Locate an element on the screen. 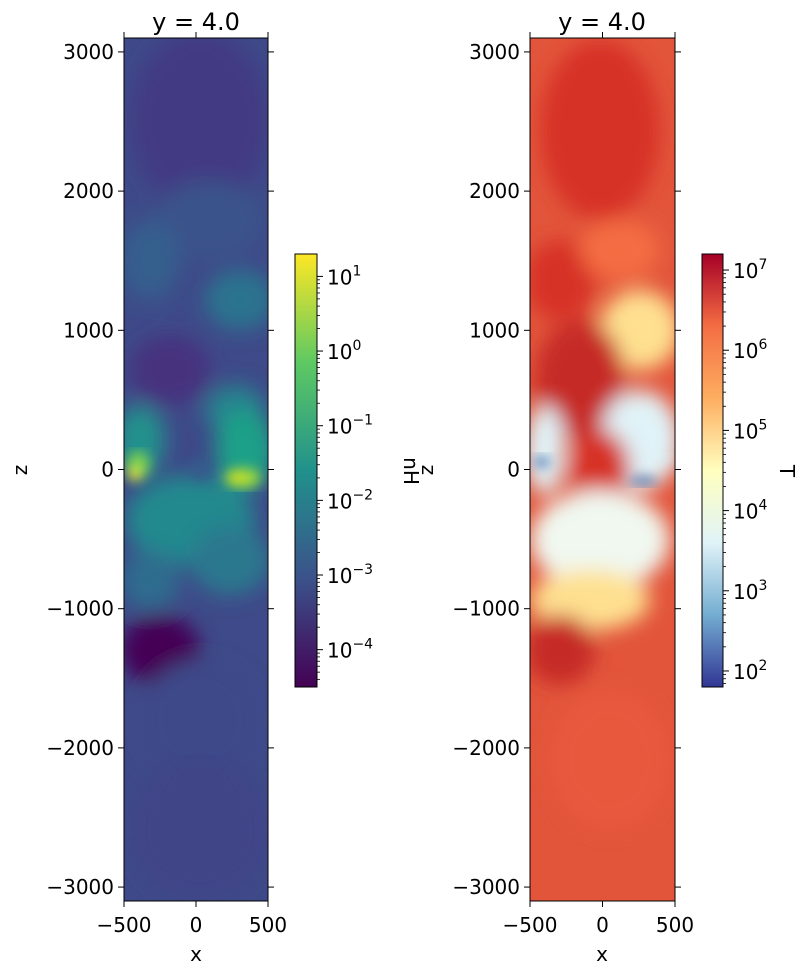  density-y-label: z is located at coordinates (20, 470).